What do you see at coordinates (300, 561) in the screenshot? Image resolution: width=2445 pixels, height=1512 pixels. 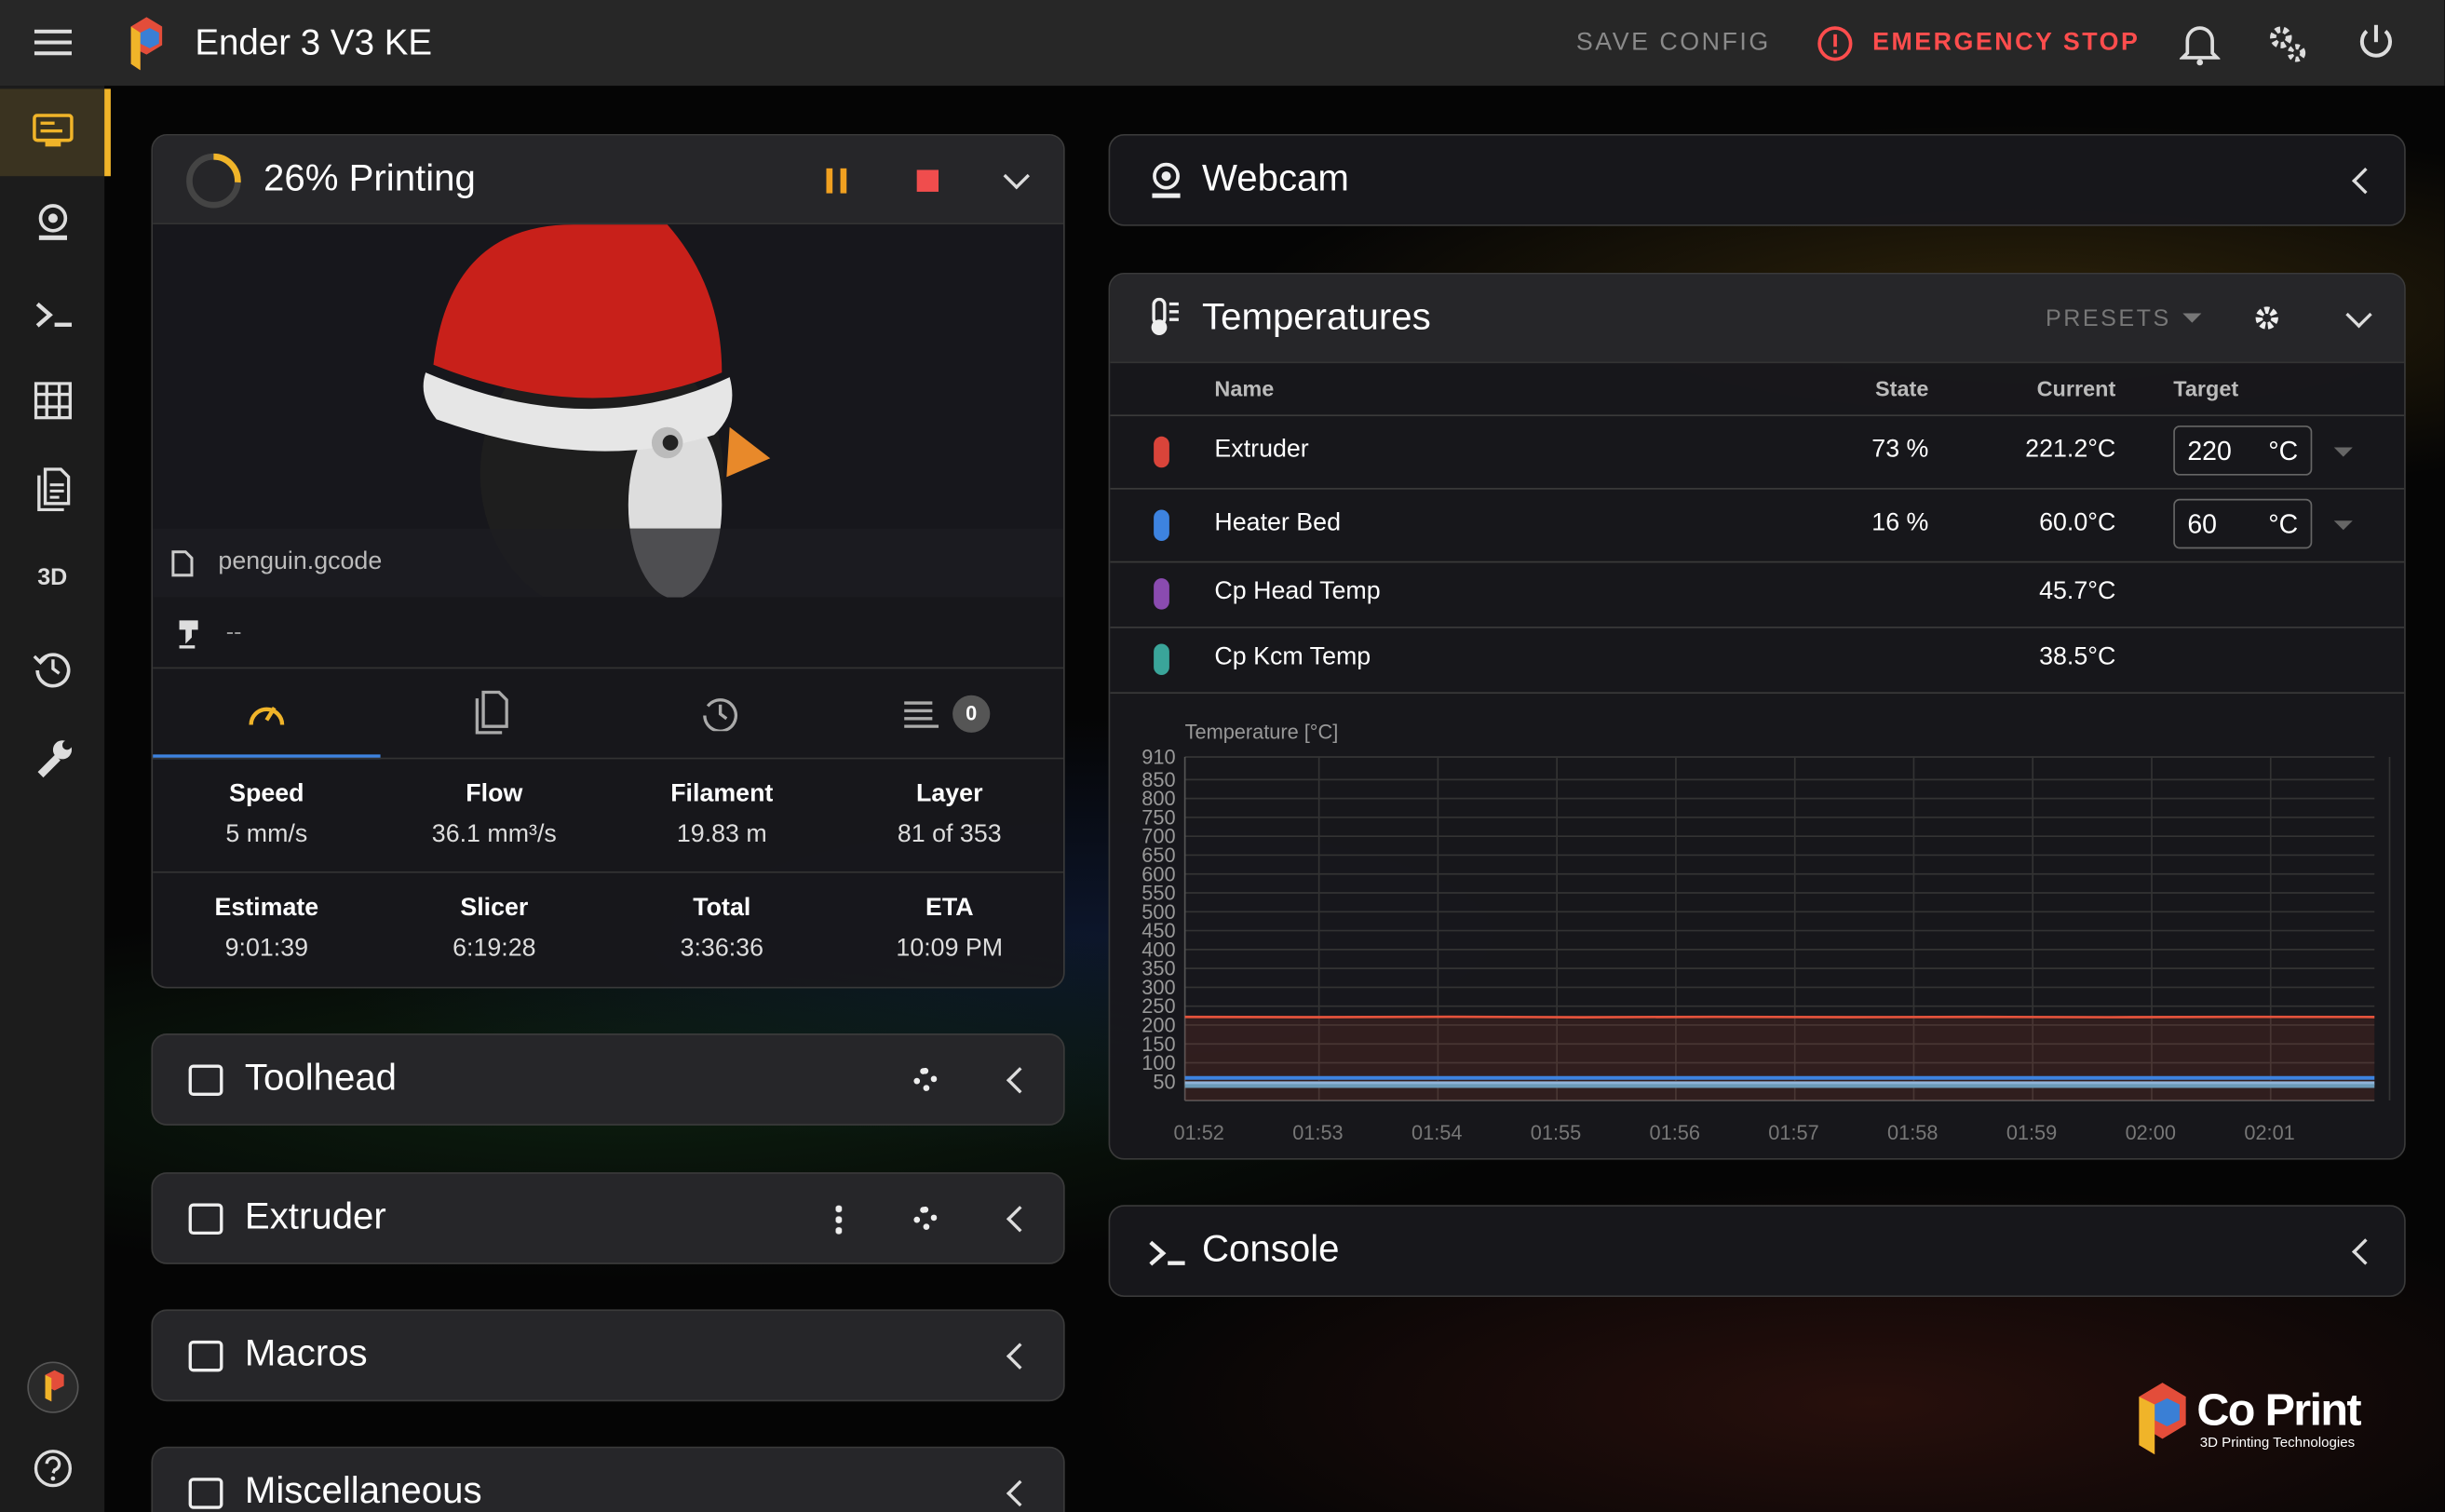 I see `filename: penguin.gcode` at bounding box center [300, 561].